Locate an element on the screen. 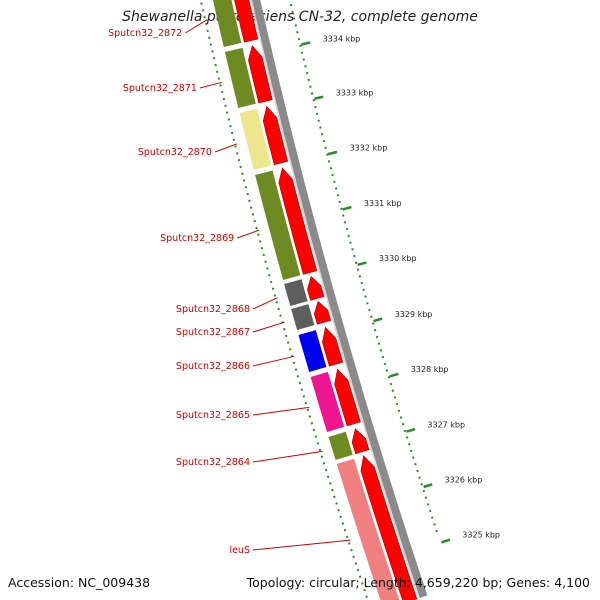 The image size is (600, 600). gene-label-leuS: leuS is located at coordinates (239, 550).